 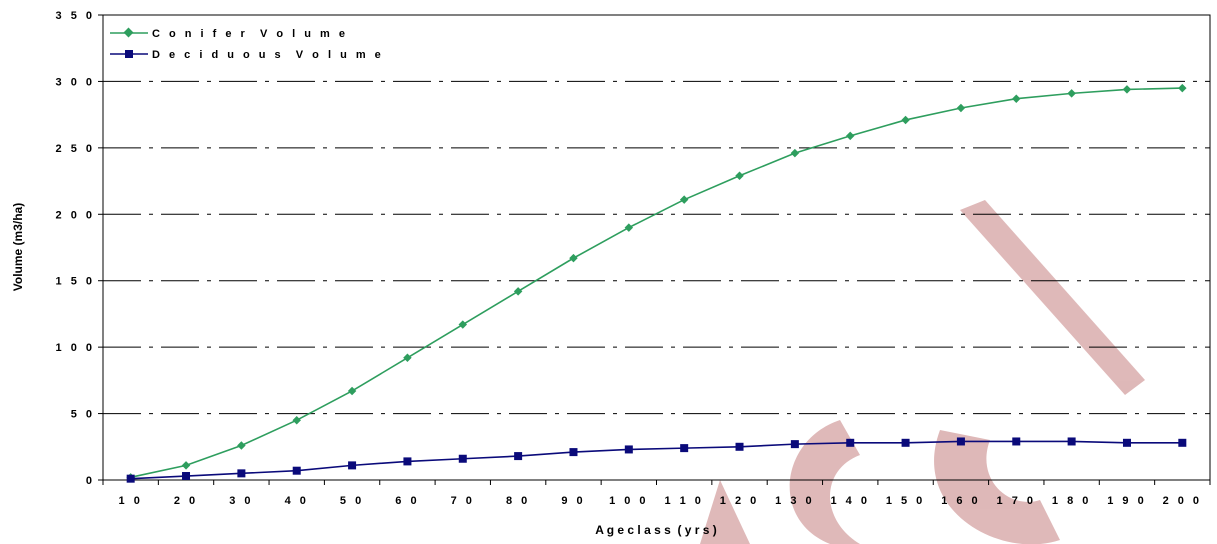 I want to click on x-tick-label: 1 0 0, so click(x=628, y=501).